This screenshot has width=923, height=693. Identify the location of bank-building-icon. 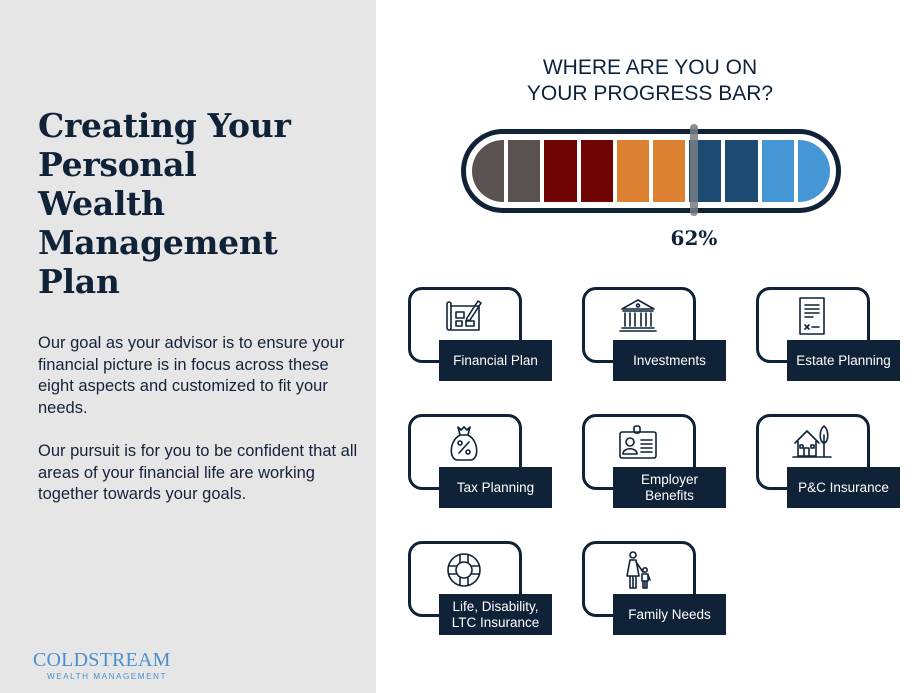
(638, 316).